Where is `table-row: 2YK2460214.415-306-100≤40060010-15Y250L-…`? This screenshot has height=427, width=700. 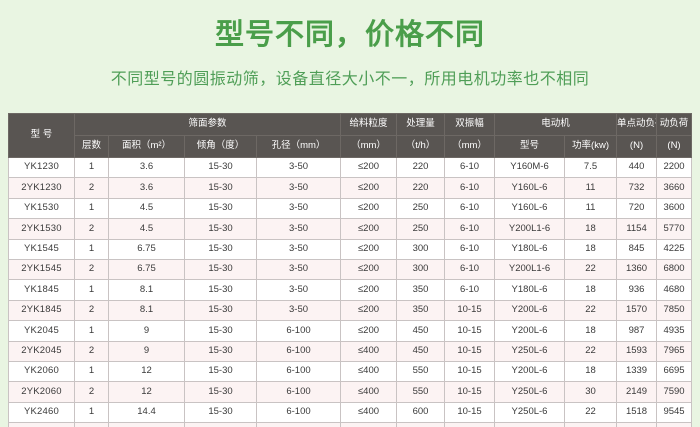 table-row: 2YK2460214.415-306-100≤40060010-15Y250L-… is located at coordinates (350, 424).